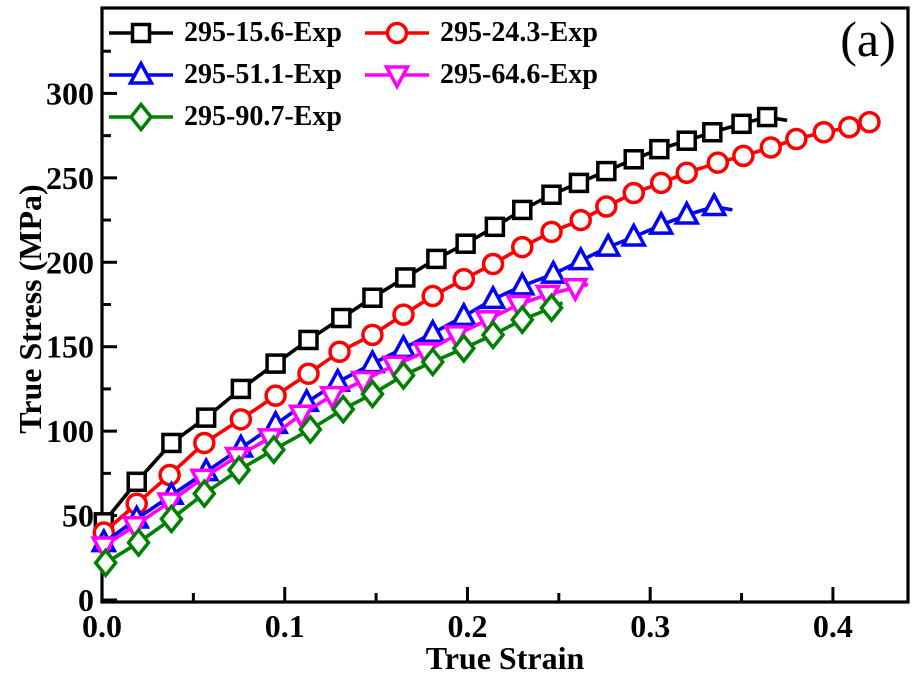 The width and height of the screenshot is (917, 687). Describe the element at coordinates (397, 77) in the screenshot. I see `legend-triangle-down-marker-icon` at that location.